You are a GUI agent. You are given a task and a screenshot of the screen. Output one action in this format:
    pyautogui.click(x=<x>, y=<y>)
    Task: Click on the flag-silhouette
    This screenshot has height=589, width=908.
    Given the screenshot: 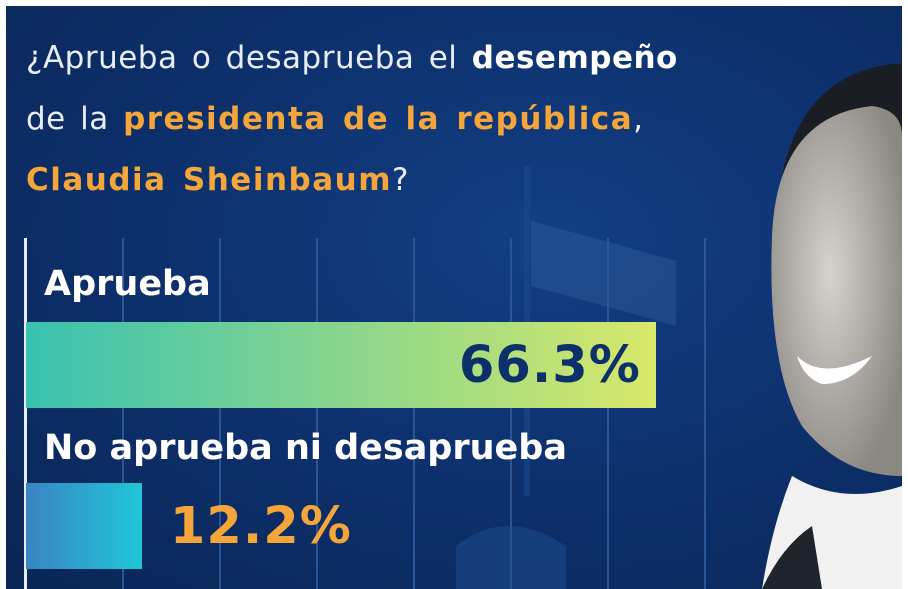 What is the action you would take?
    pyautogui.click(x=603, y=273)
    